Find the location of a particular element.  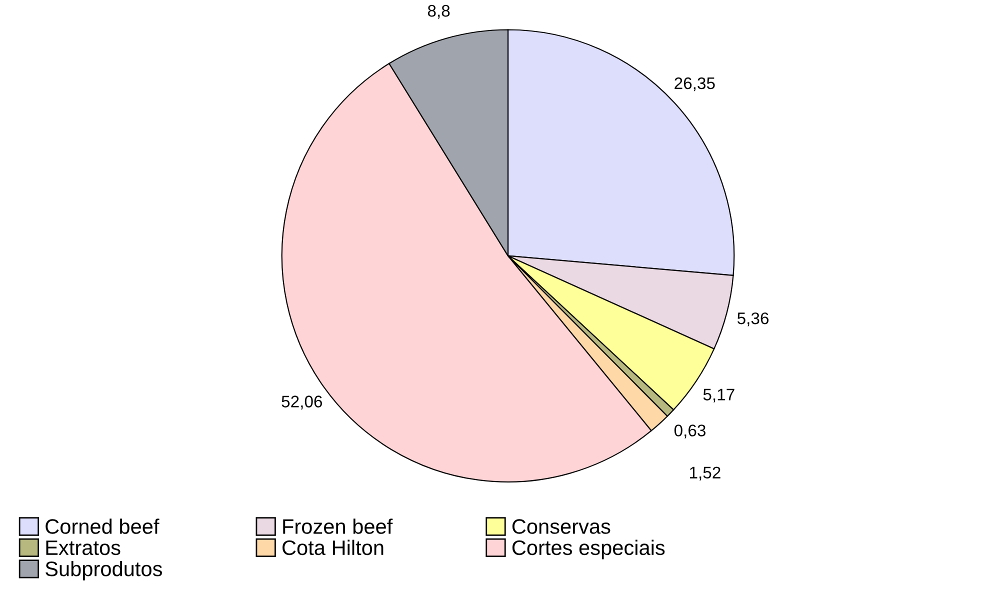

data-label: 1,52 is located at coordinates (705, 473).